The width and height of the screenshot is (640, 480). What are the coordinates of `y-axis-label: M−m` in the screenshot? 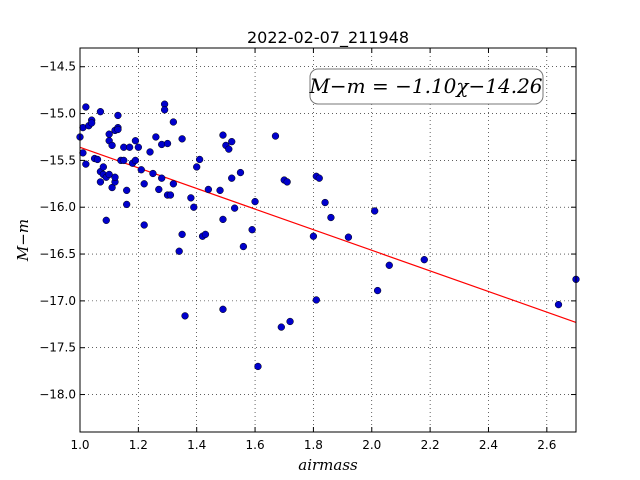 It's located at (23, 240).